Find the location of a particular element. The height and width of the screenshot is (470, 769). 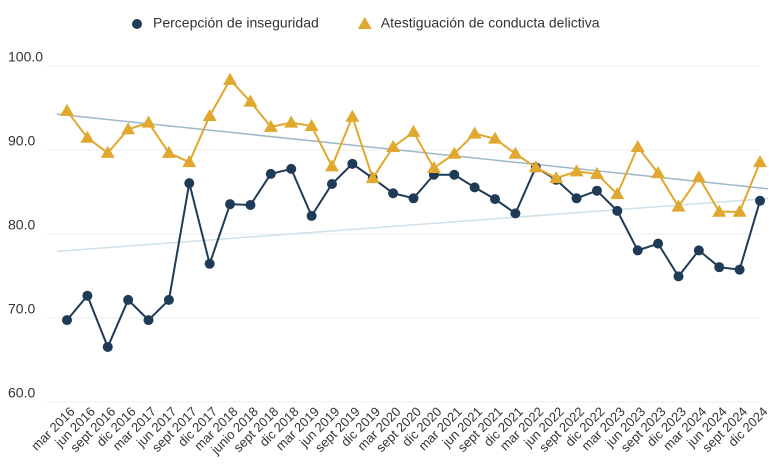

trend-line is located at coordinates (412, 225).